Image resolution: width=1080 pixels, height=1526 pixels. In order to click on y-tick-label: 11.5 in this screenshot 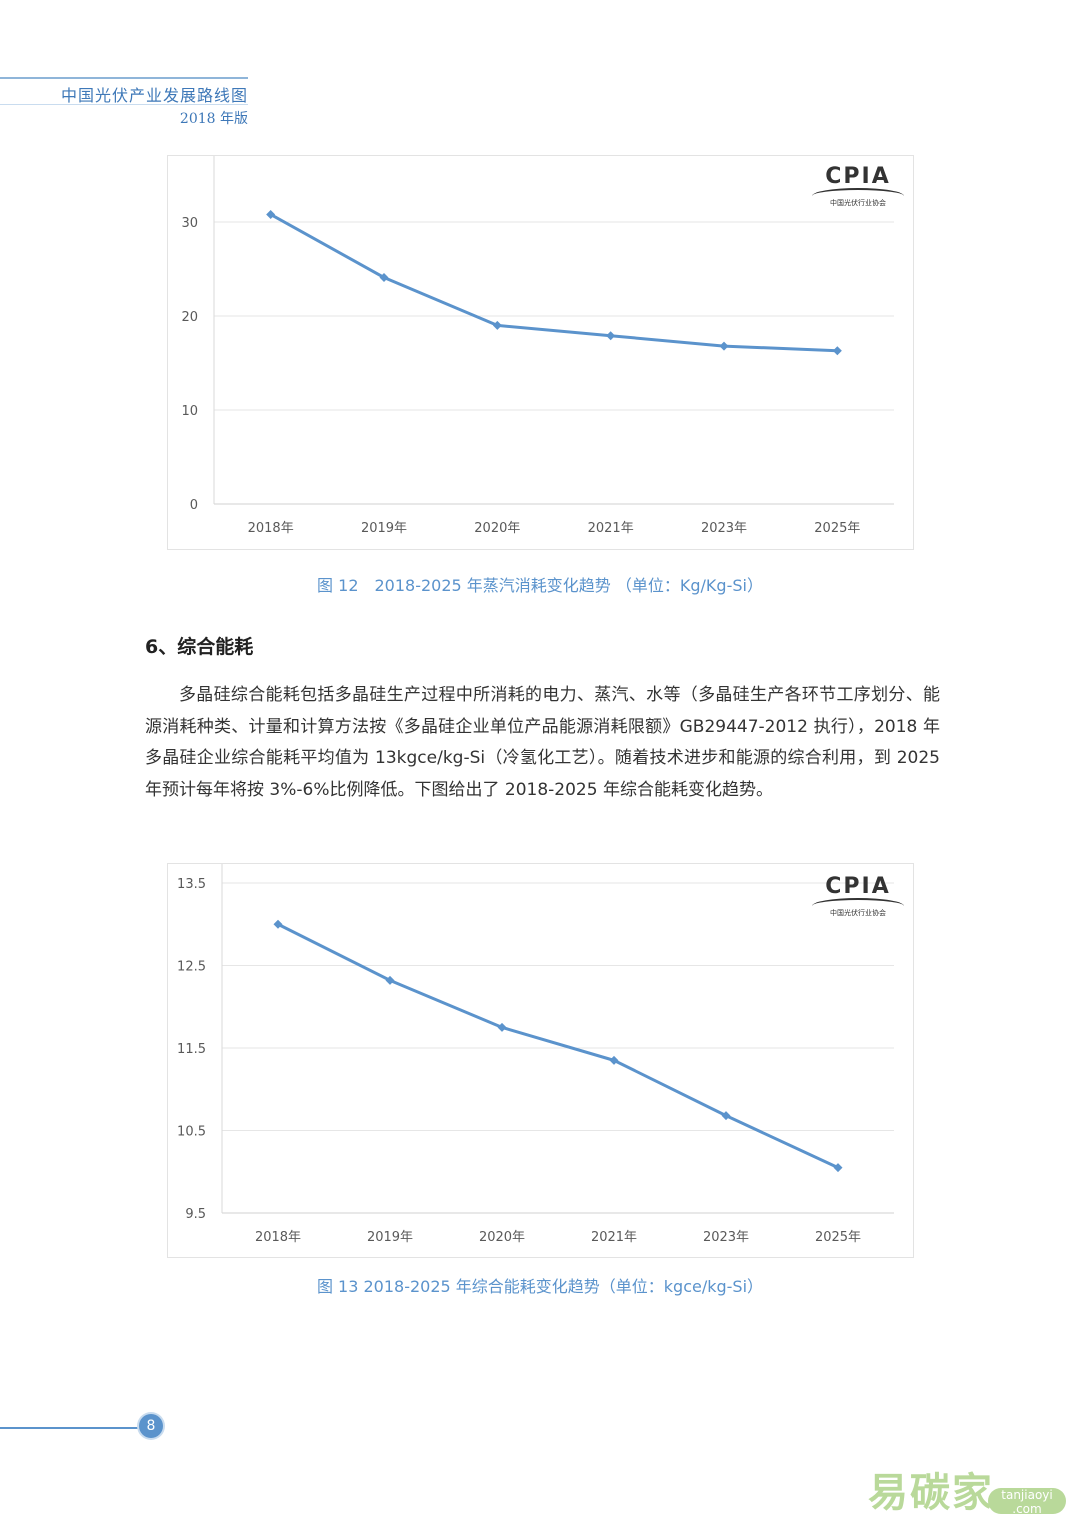, I will do `click(191, 1049)`.